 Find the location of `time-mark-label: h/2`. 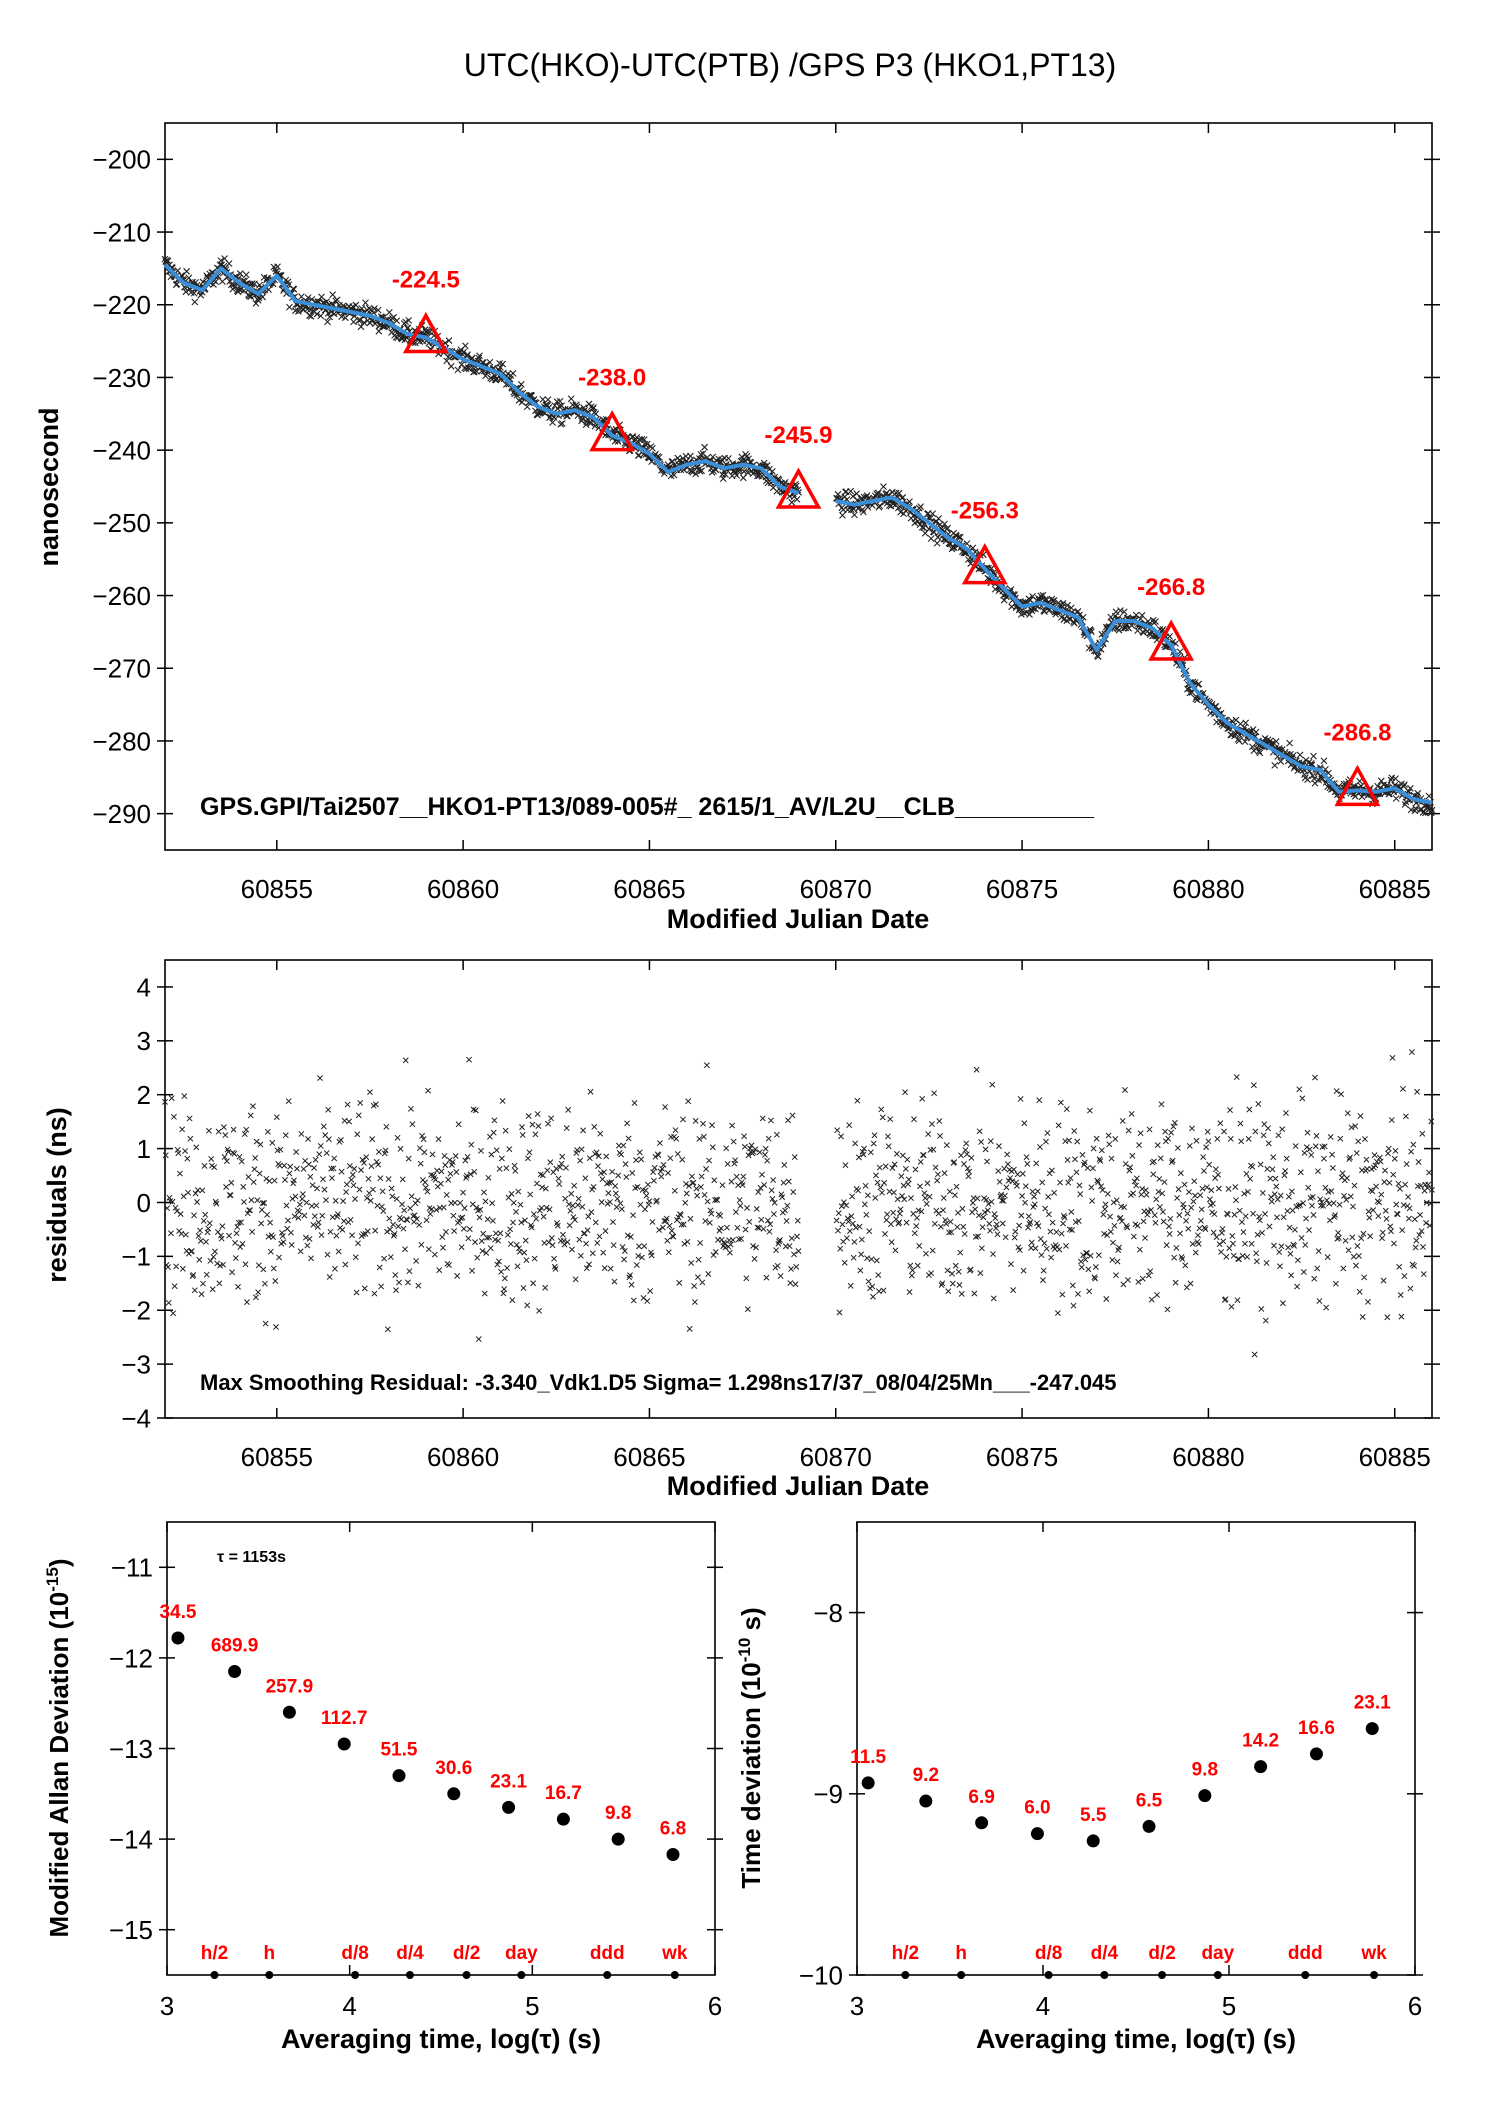

time-mark-label: h/2 is located at coordinates (905, 1953).